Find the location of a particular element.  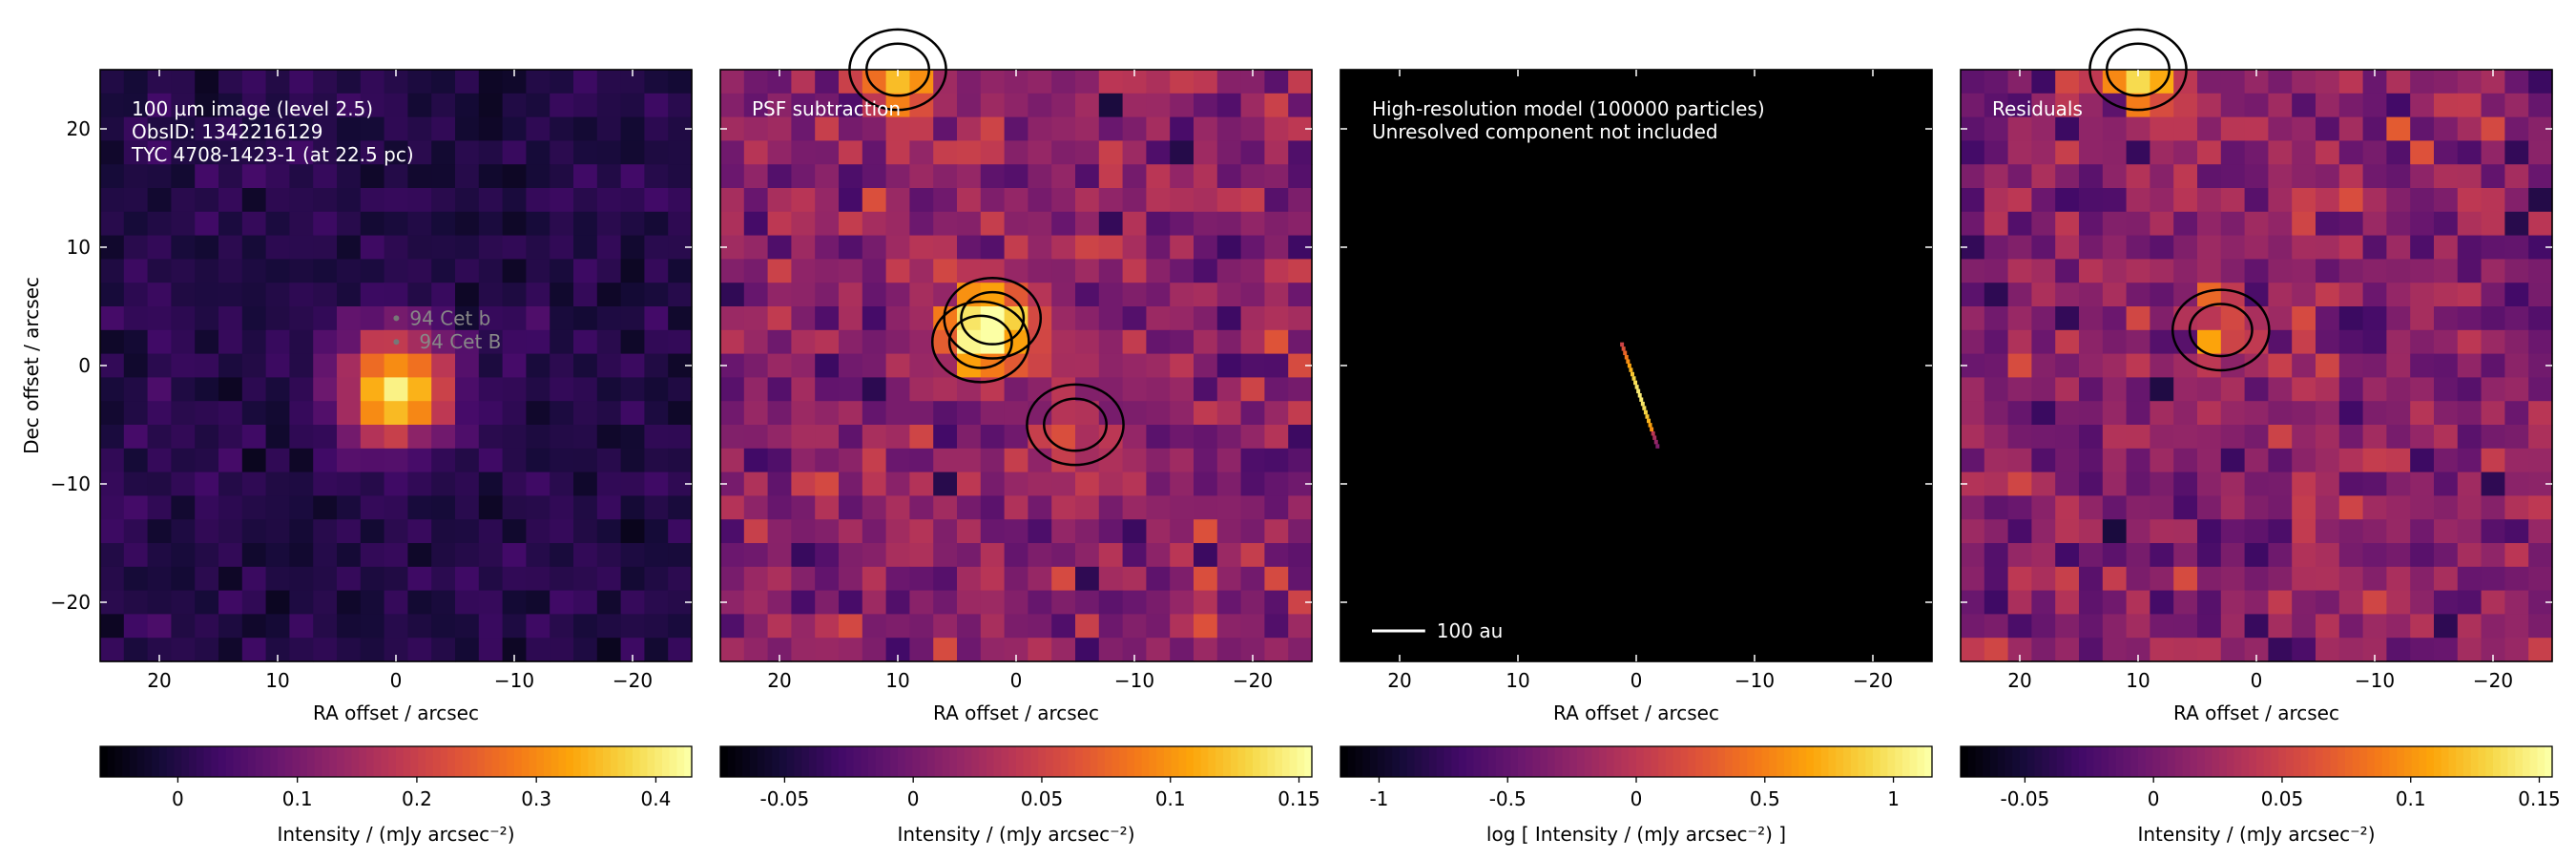

x-tick-label: 0 is located at coordinates (396, 680).